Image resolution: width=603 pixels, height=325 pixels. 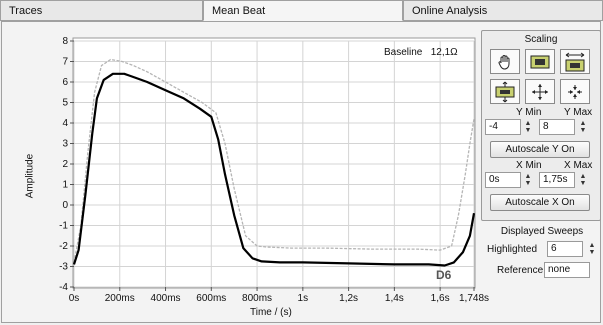 I want to click on zoom-x-icon, so click(x=575, y=61).